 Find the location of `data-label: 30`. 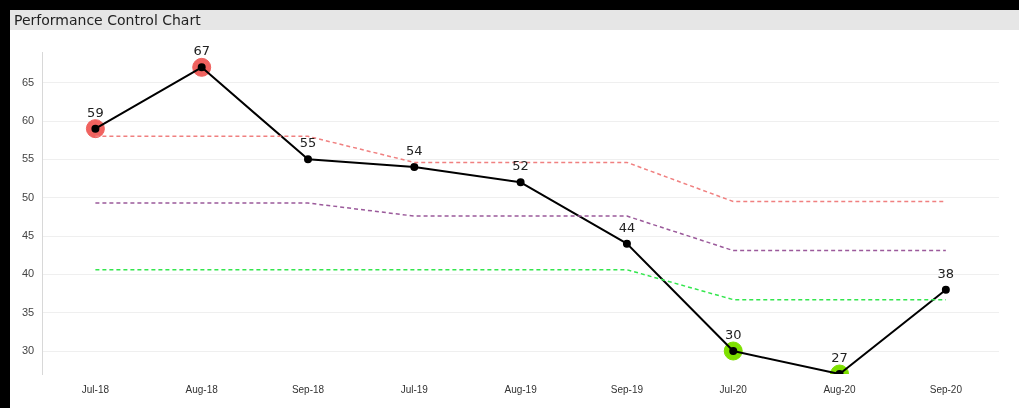

data-label: 30 is located at coordinates (733, 334).